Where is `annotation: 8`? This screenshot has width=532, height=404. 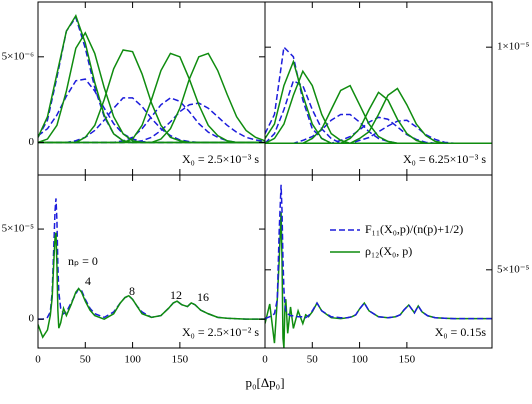
annotation: 8 is located at coordinates (132, 291).